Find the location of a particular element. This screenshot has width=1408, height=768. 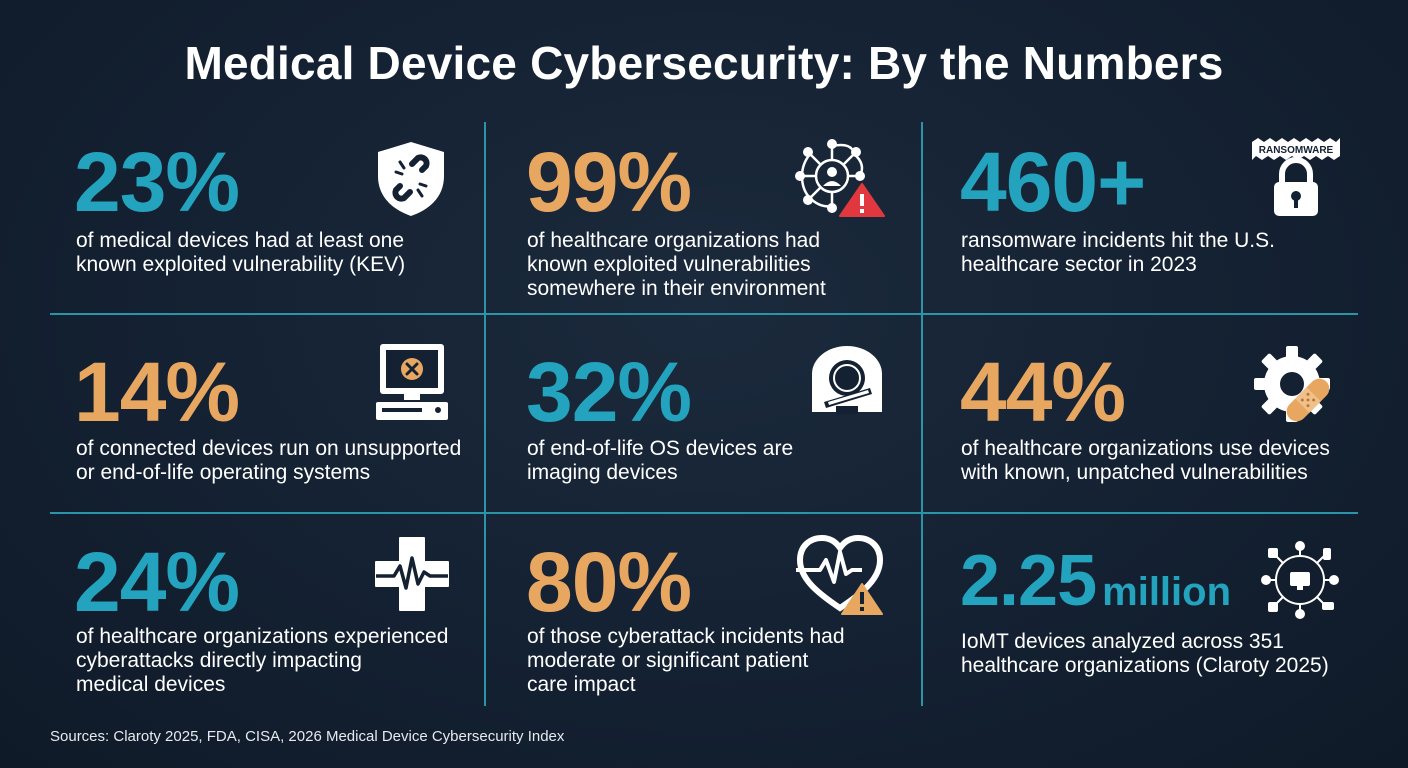

error-computer-icon is located at coordinates (412, 385).